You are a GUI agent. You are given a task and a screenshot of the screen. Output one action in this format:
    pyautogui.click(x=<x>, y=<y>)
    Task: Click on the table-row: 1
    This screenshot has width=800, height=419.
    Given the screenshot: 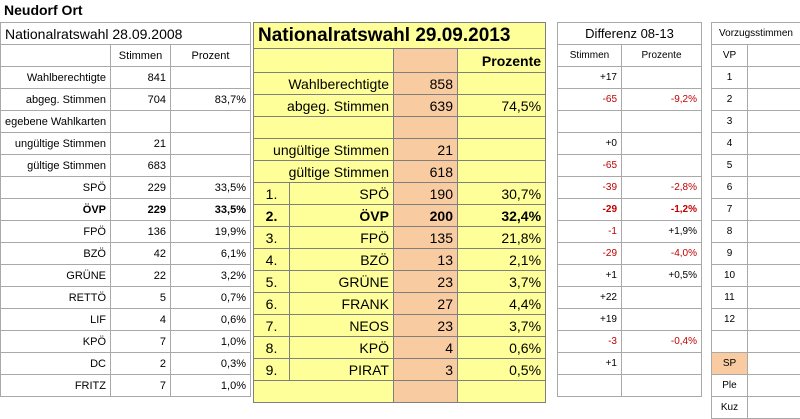 What is the action you would take?
    pyautogui.click(x=756, y=78)
    